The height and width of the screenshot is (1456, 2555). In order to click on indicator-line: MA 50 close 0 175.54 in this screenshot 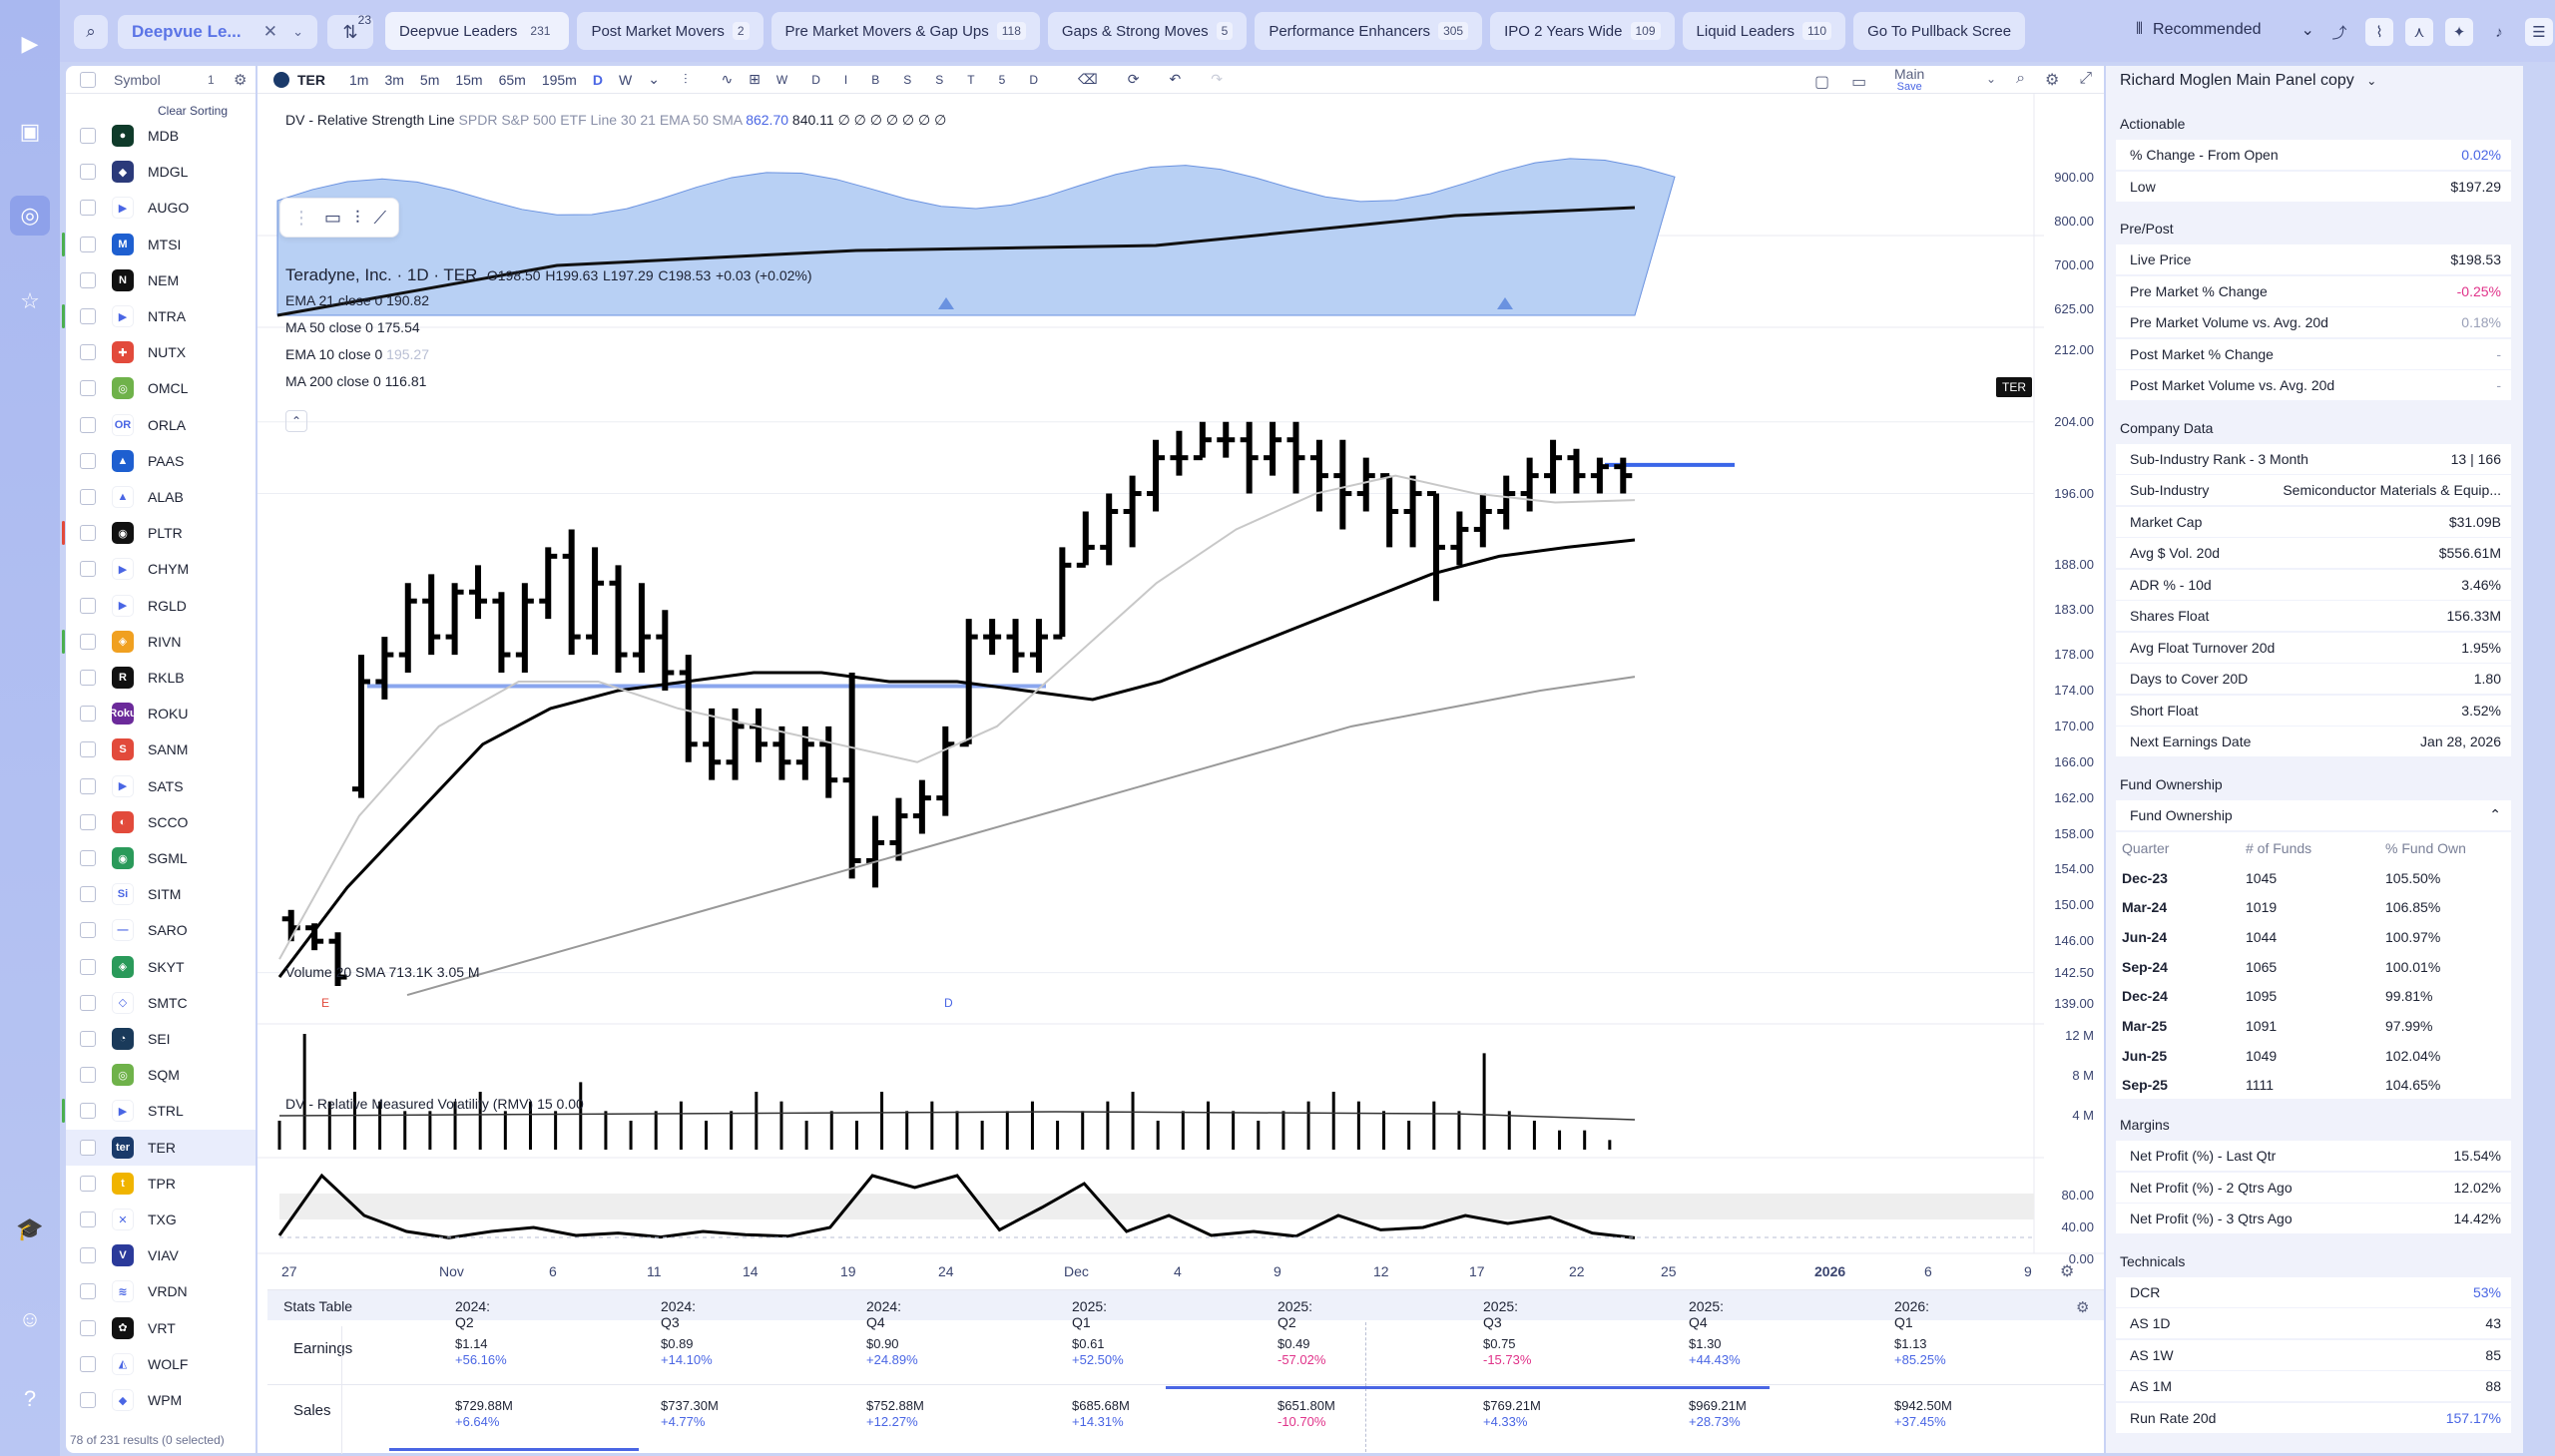, I will do `click(357, 327)`.